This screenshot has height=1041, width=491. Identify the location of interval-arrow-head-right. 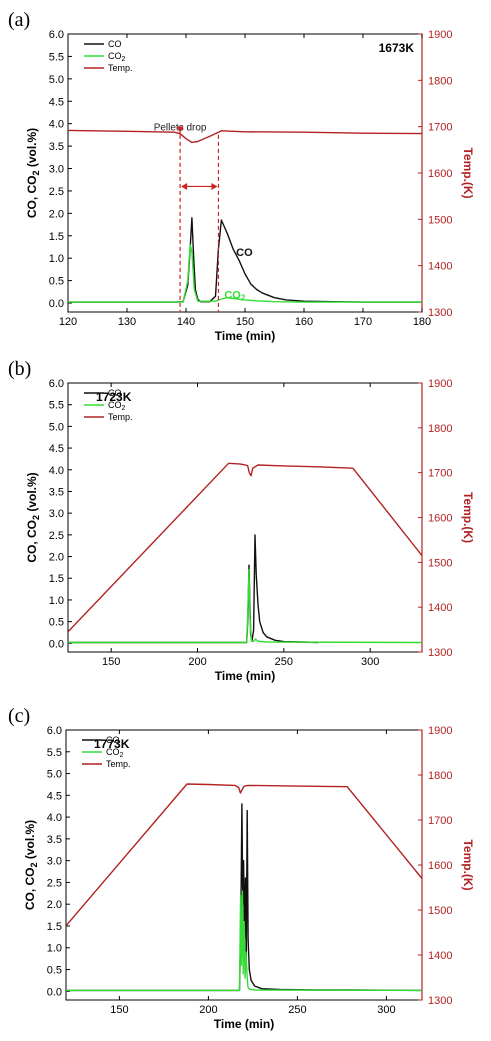
(214, 186).